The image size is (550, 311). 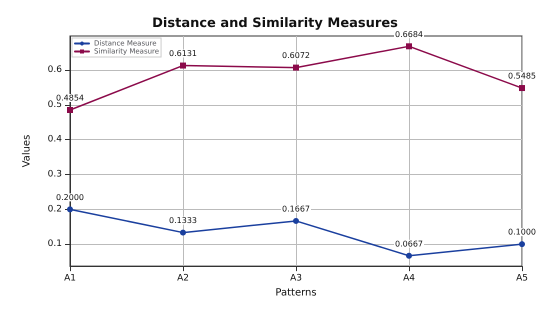 I want to click on x-tick-label: A4, so click(x=409, y=279).